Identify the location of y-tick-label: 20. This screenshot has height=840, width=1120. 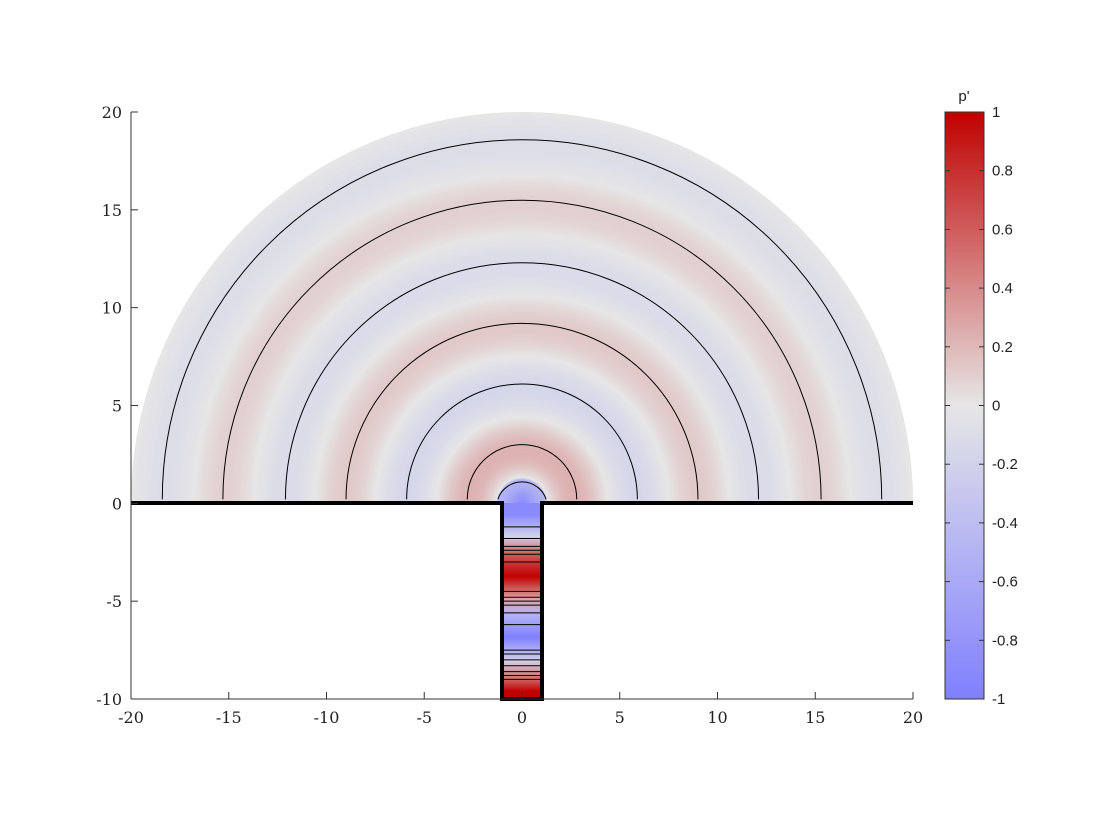
(112, 112).